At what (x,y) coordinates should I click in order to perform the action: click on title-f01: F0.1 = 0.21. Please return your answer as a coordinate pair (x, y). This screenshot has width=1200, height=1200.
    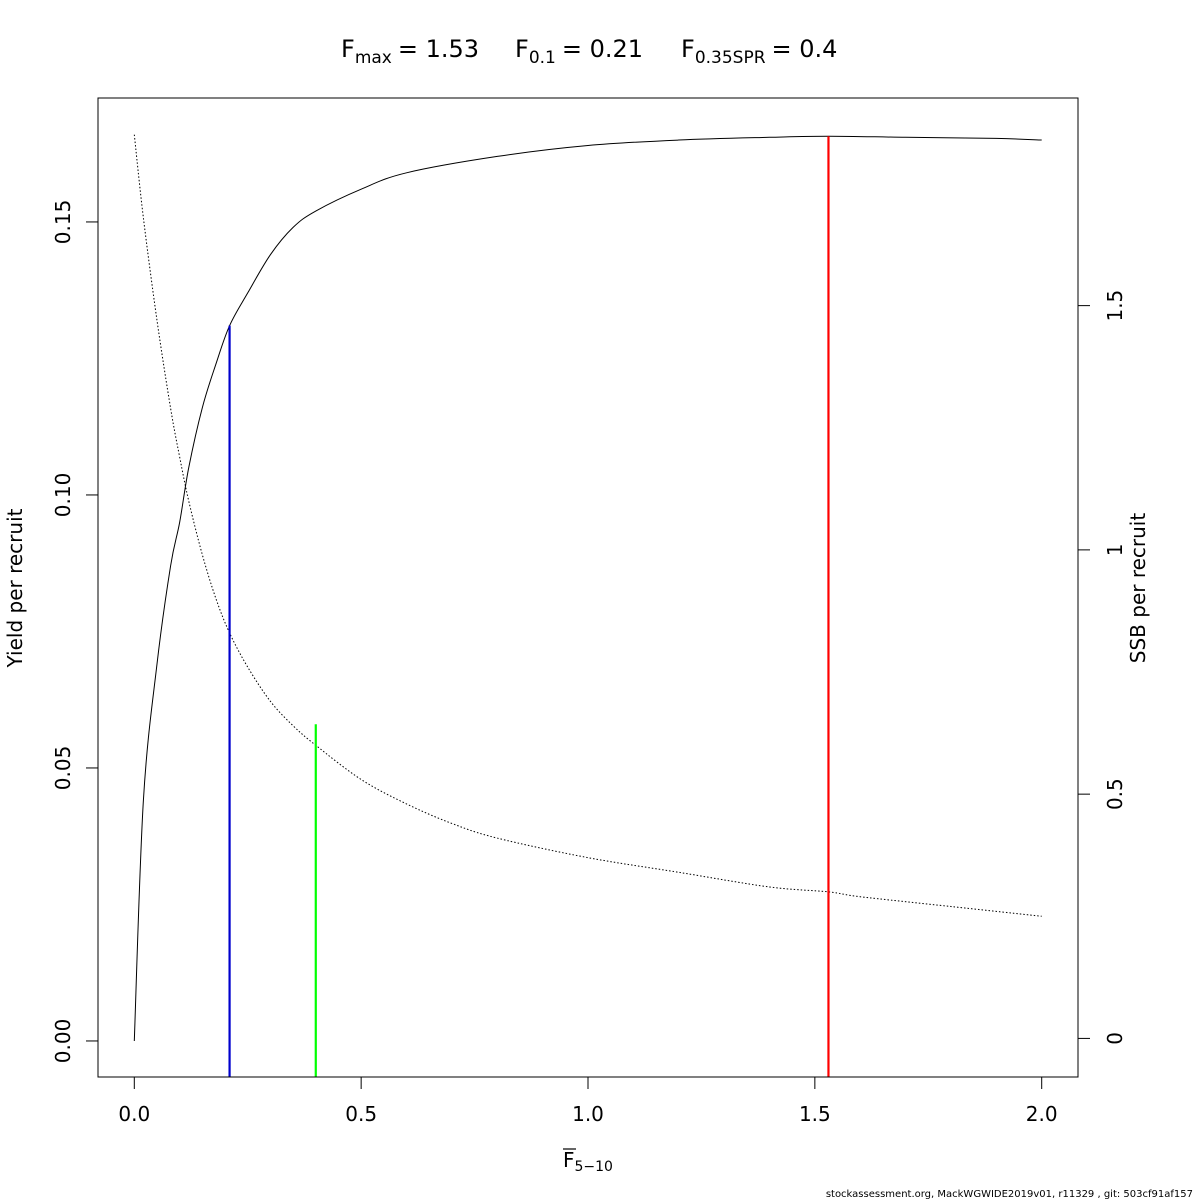
    Looking at the image, I should click on (579, 51).